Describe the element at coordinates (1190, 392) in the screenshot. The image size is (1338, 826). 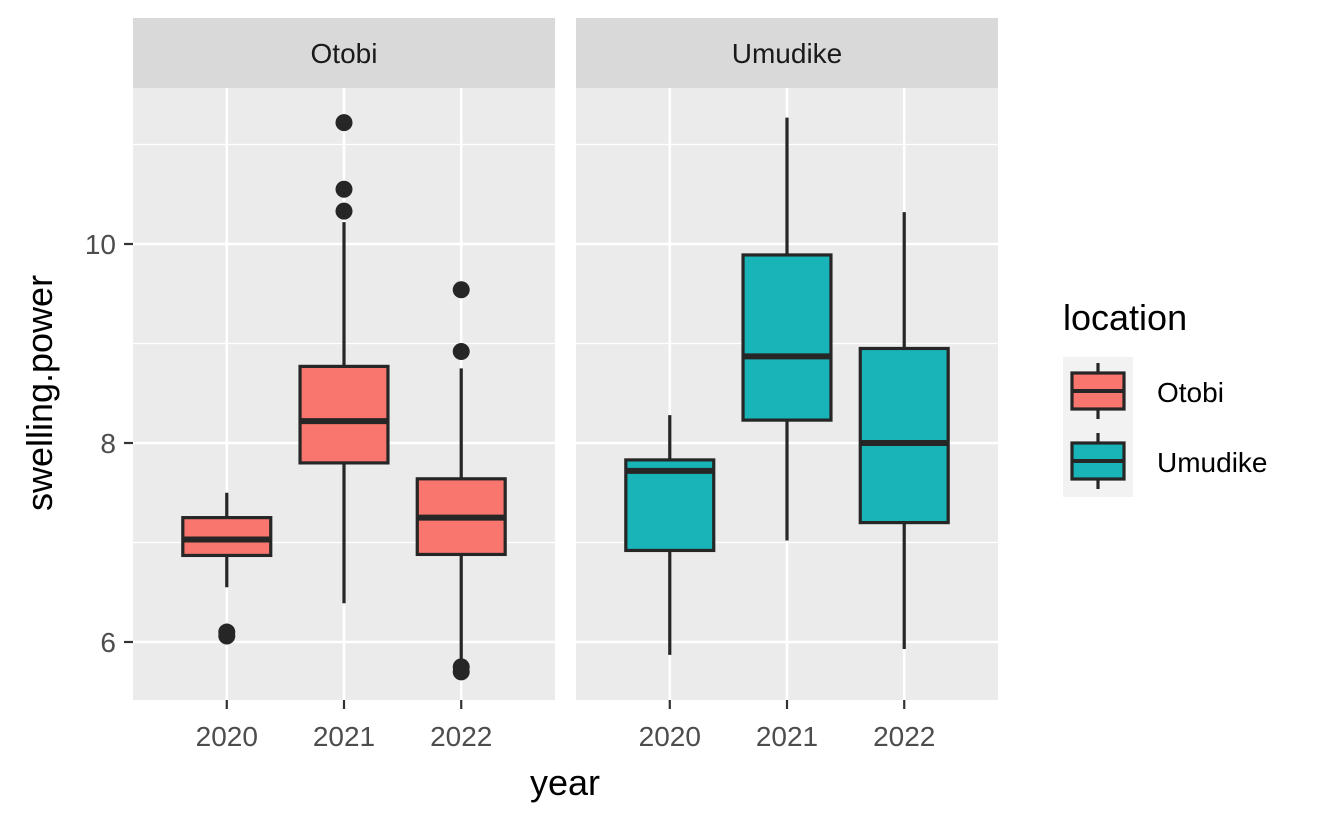
I see `legend-label: Otobi` at that location.